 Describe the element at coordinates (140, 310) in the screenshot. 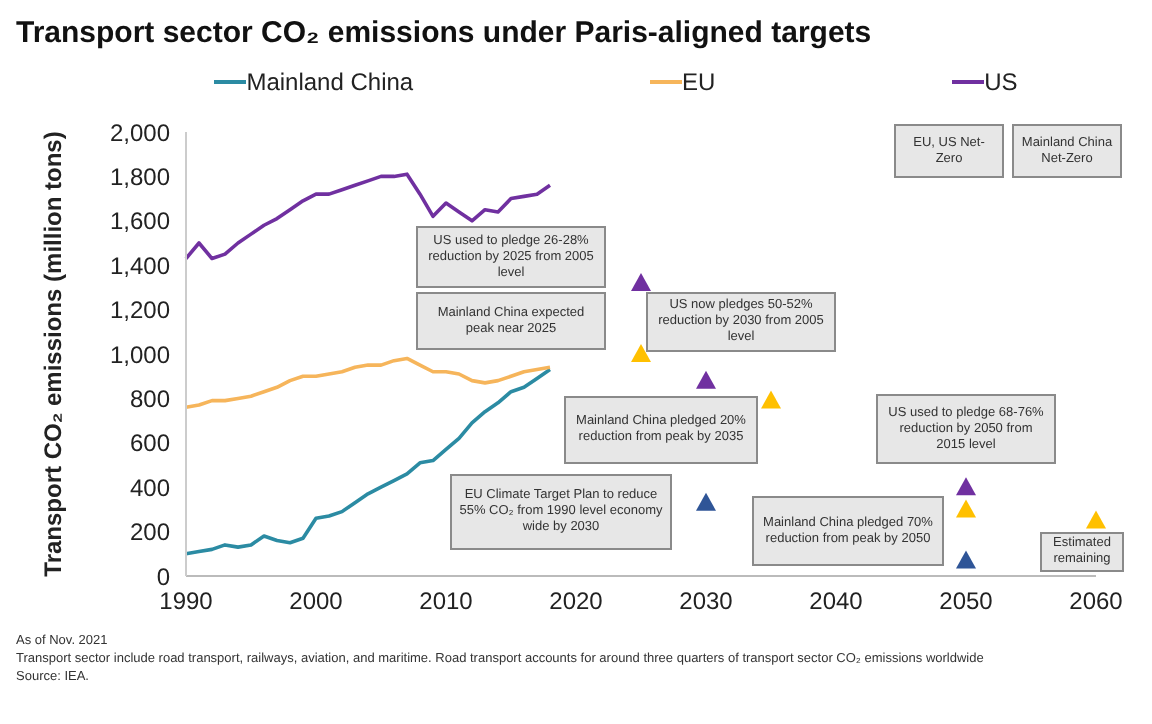

I see `y-tick-label: 1,200` at that location.